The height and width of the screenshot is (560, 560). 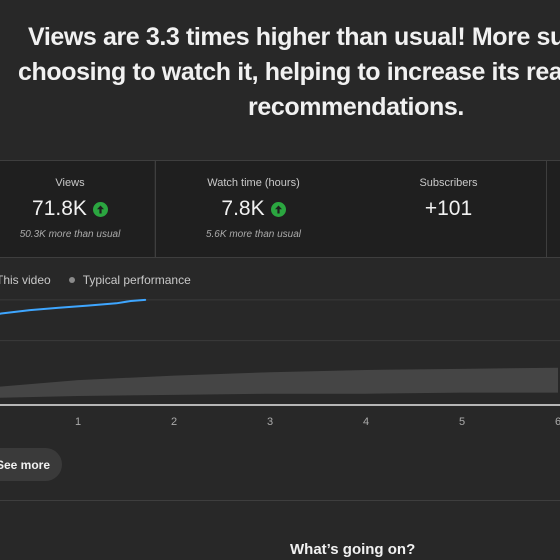 I want to click on legend-typical-dot-icon, so click(x=71, y=280).